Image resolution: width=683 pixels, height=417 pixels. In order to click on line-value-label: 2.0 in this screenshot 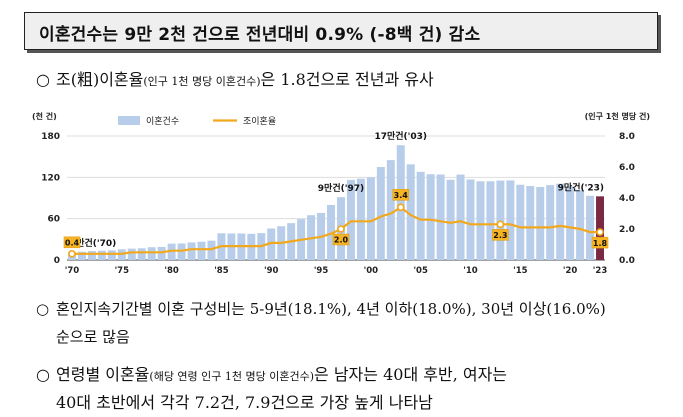, I will do `click(341, 240)`.